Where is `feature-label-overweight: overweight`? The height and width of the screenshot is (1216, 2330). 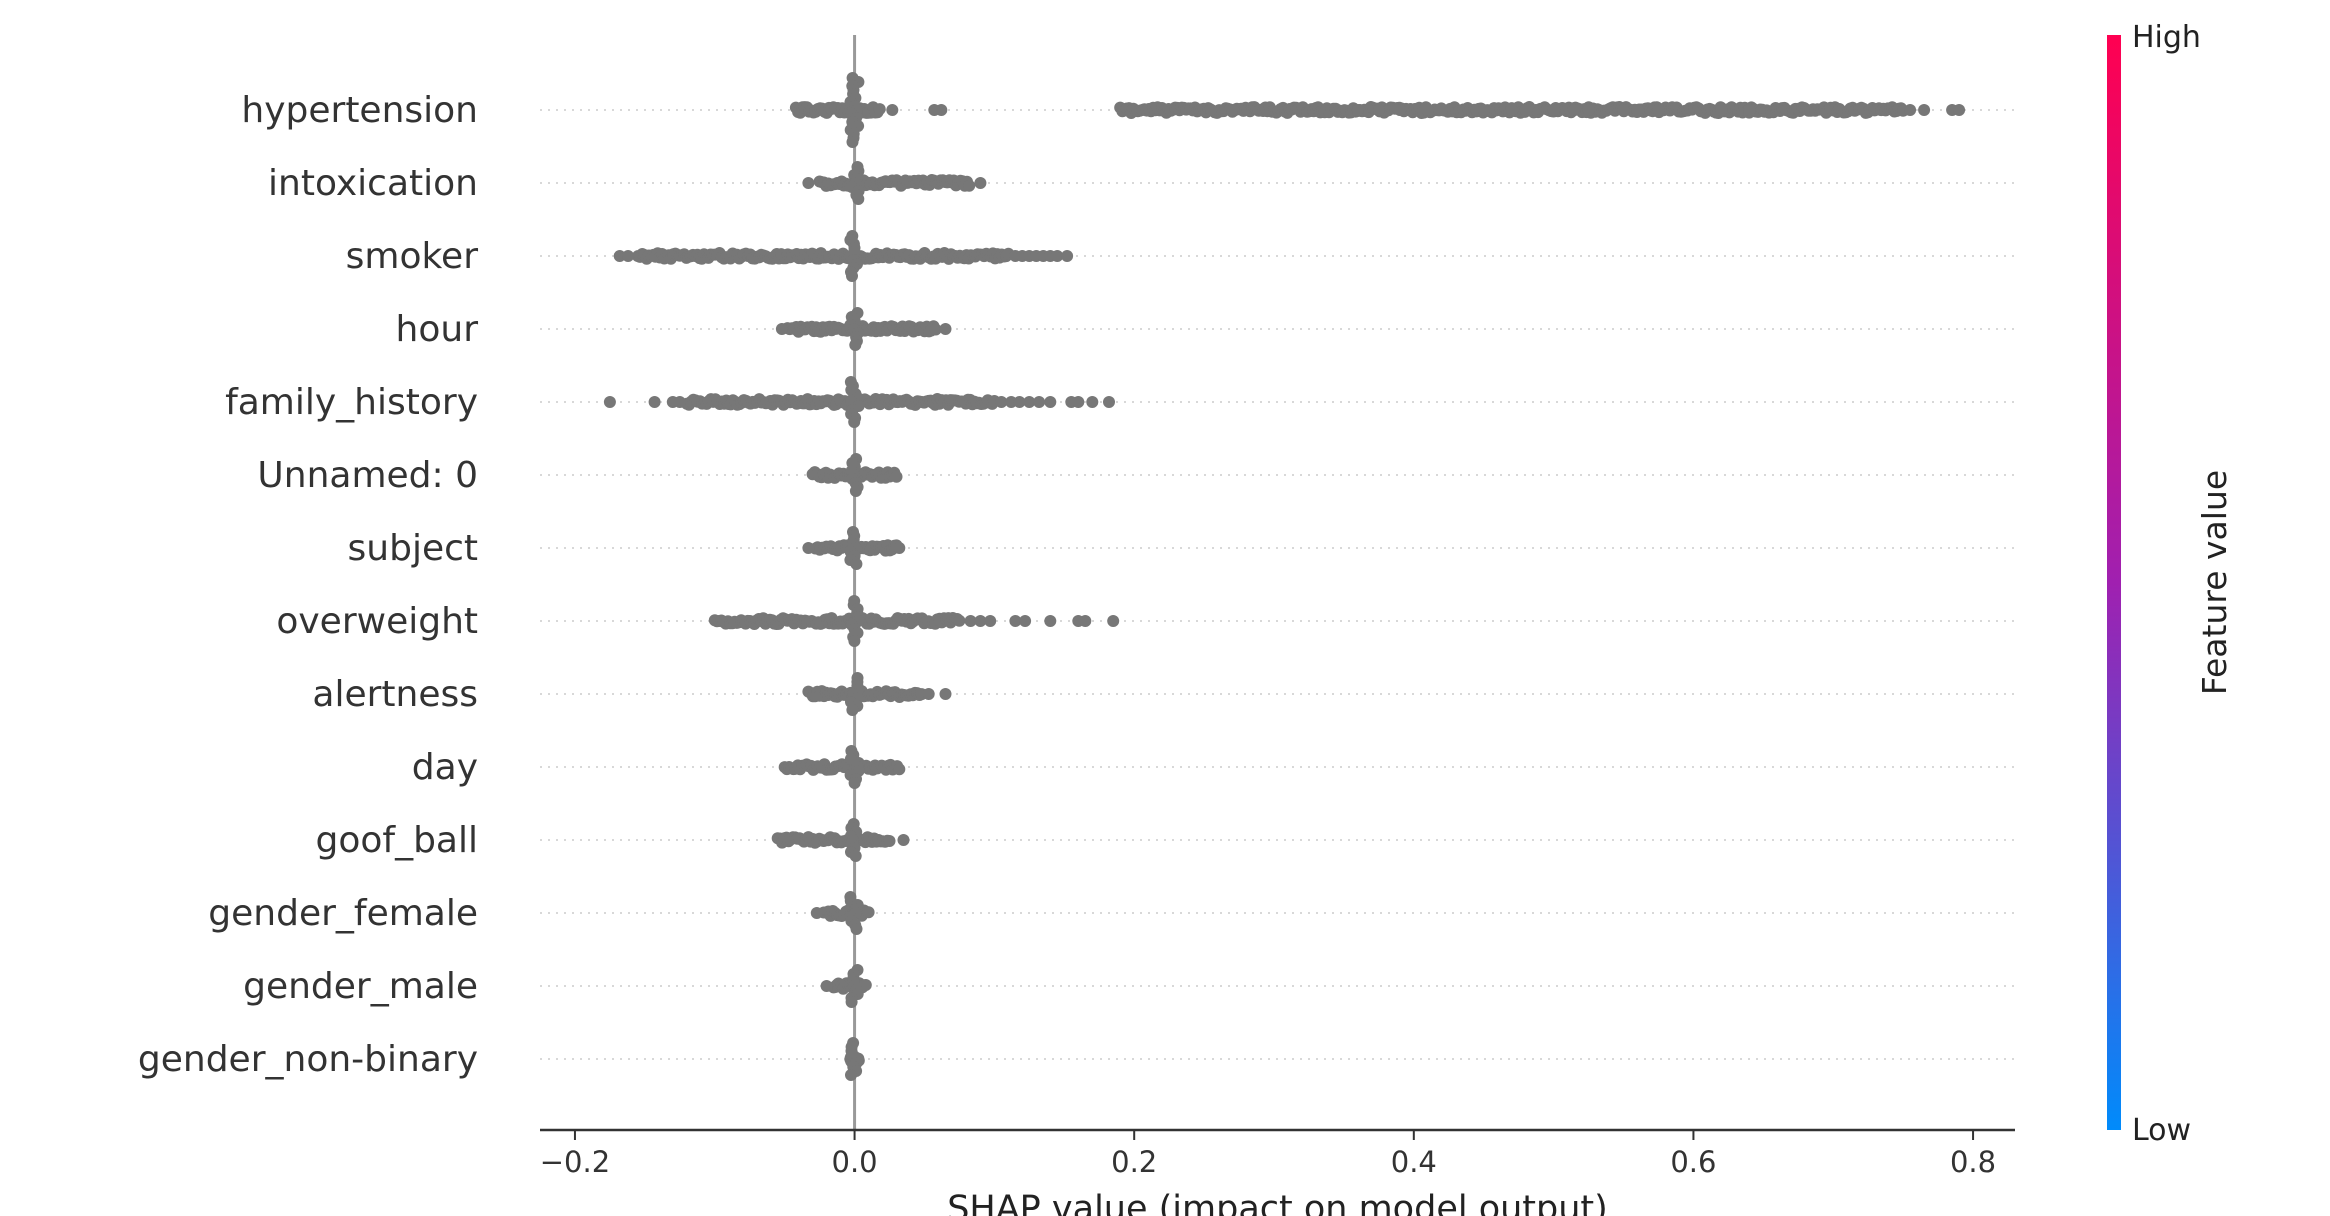 feature-label-overweight: overweight is located at coordinates (377, 621).